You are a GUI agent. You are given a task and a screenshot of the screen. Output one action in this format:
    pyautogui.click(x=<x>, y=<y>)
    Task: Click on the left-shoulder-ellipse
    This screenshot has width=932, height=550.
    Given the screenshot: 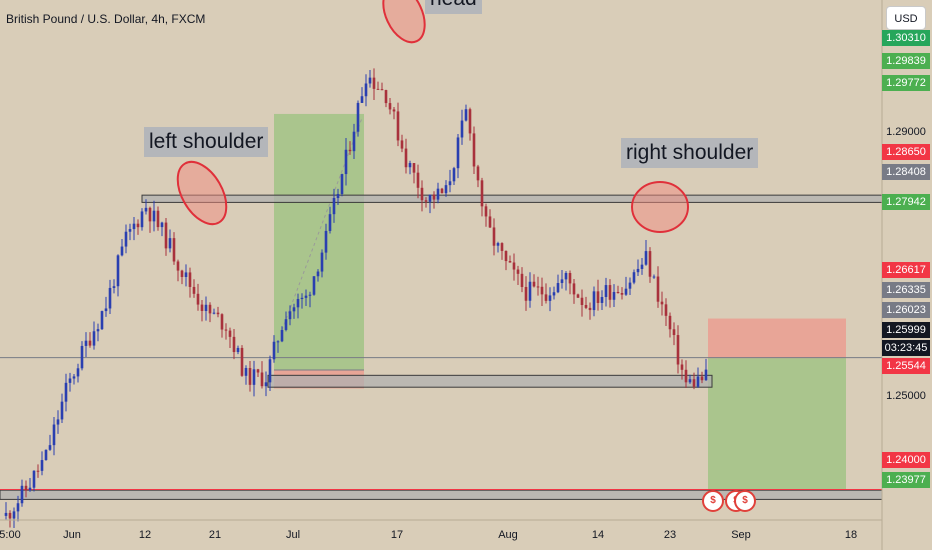 What is the action you would take?
    pyautogui.click(x=202, y=193)
    